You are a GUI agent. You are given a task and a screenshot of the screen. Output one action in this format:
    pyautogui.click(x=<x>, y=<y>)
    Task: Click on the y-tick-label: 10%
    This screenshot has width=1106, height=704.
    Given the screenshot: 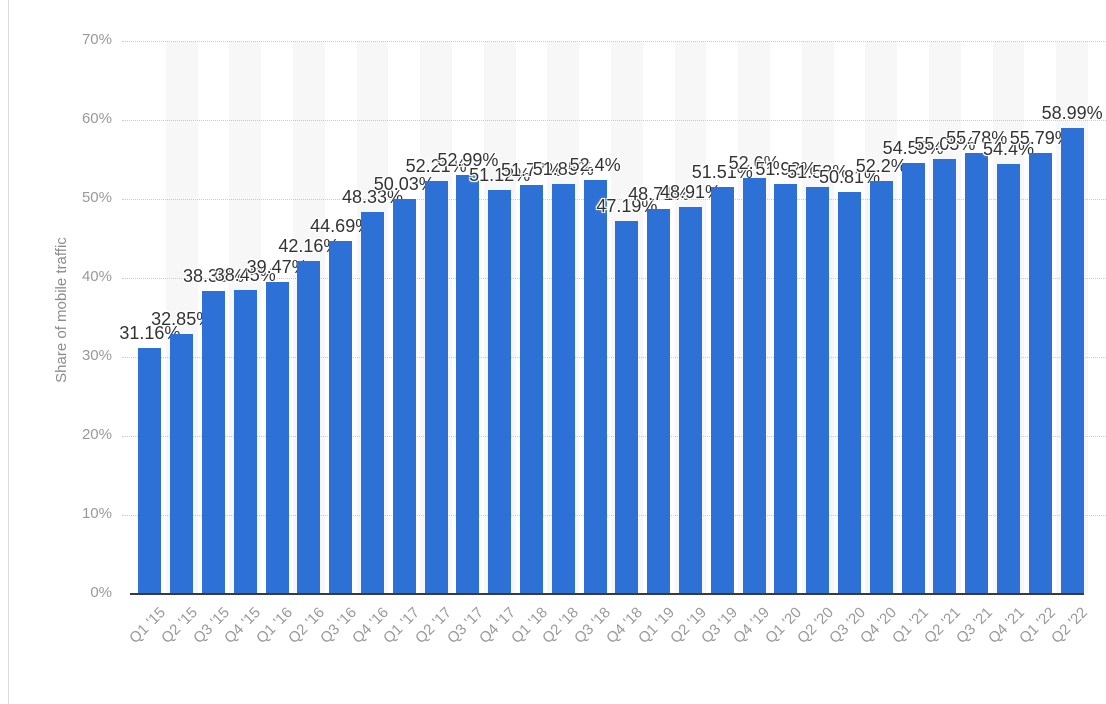 What is the action you would take?
    pyautogui.click(x=96, y=513)
    